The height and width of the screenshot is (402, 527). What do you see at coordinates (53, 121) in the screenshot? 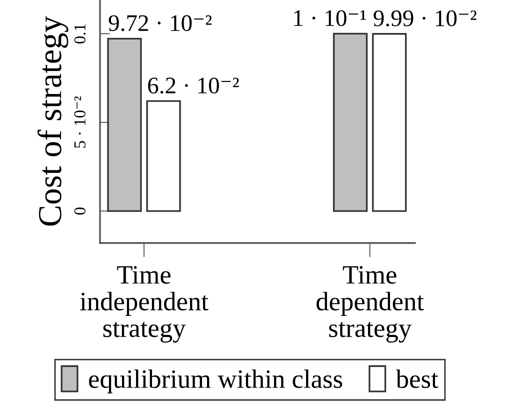
I see `y-axis-title: Cost of strategy` at bounding box center [53, 121].